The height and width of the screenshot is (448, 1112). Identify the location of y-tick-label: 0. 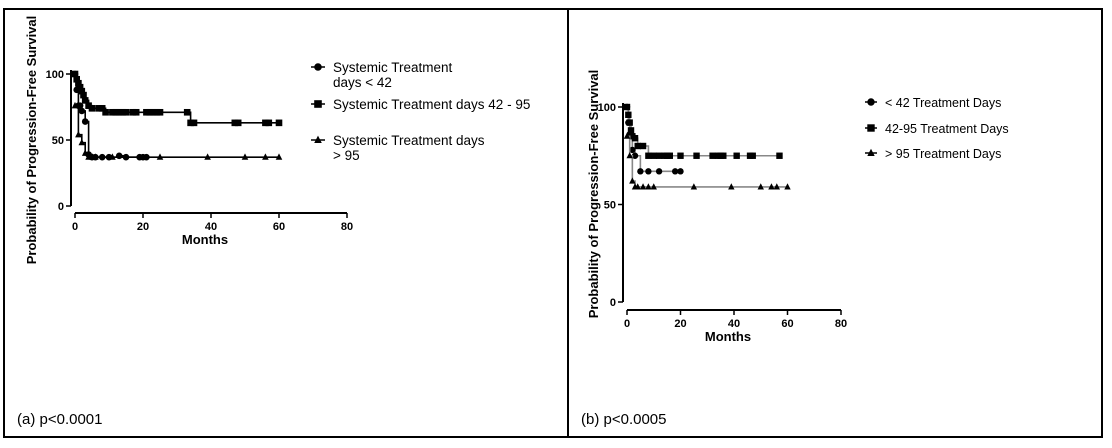
(613, 303).